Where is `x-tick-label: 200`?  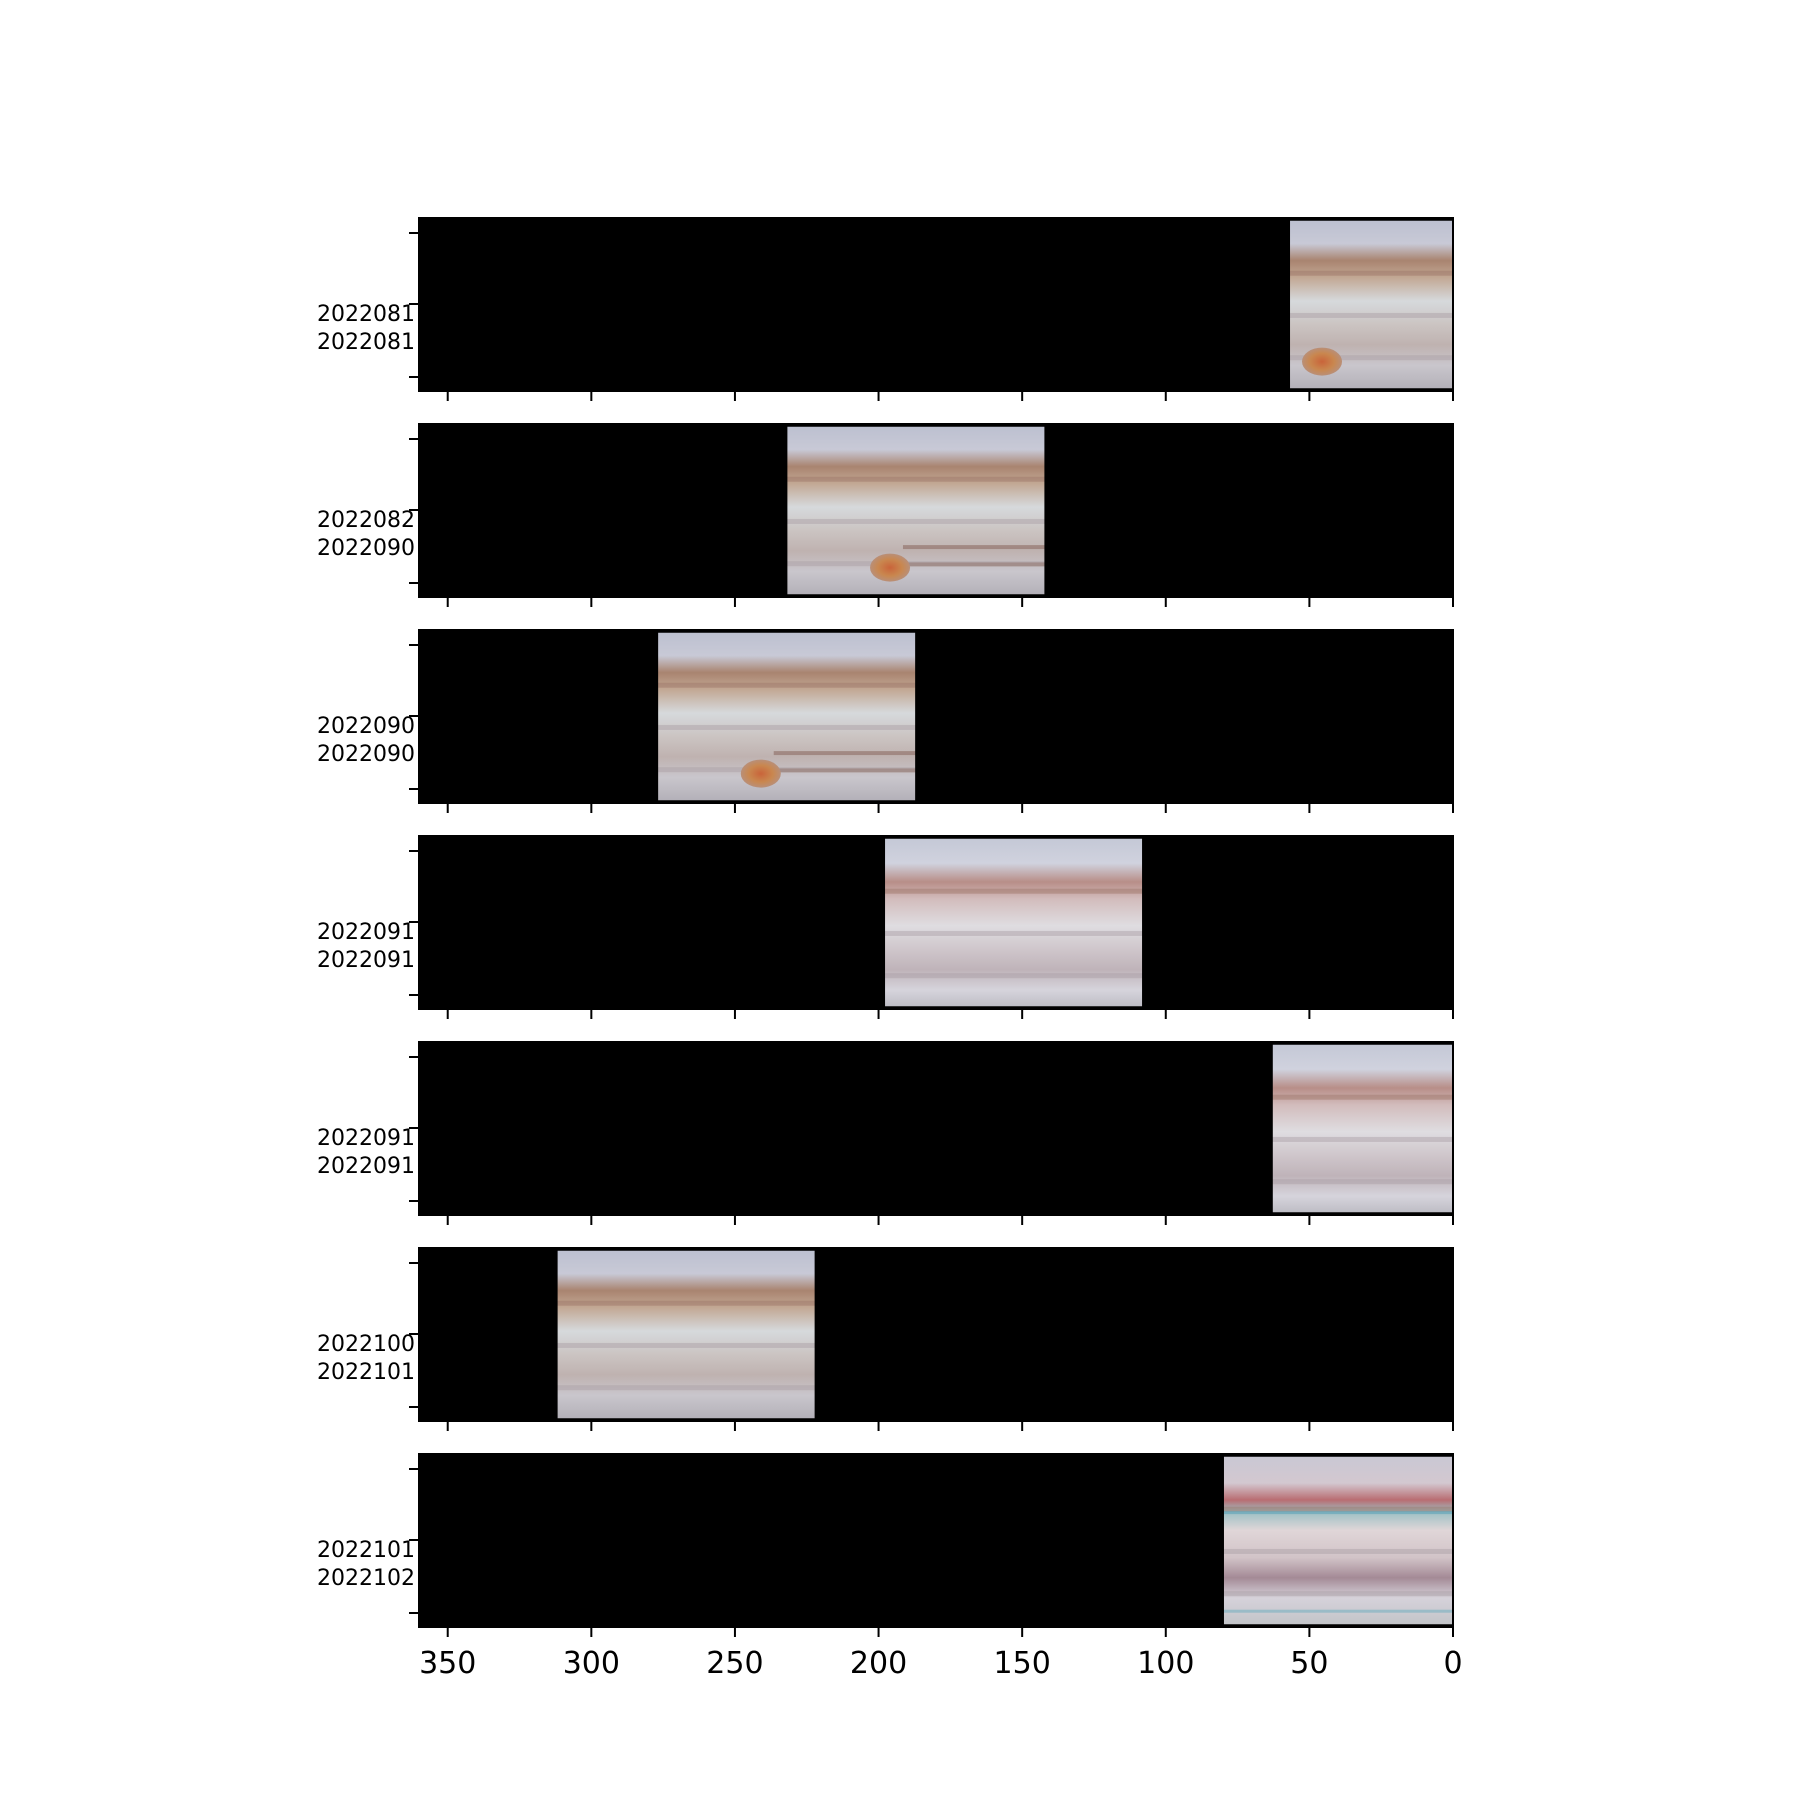
x-tick-label: 200 is located at coordinates (878, 1663).